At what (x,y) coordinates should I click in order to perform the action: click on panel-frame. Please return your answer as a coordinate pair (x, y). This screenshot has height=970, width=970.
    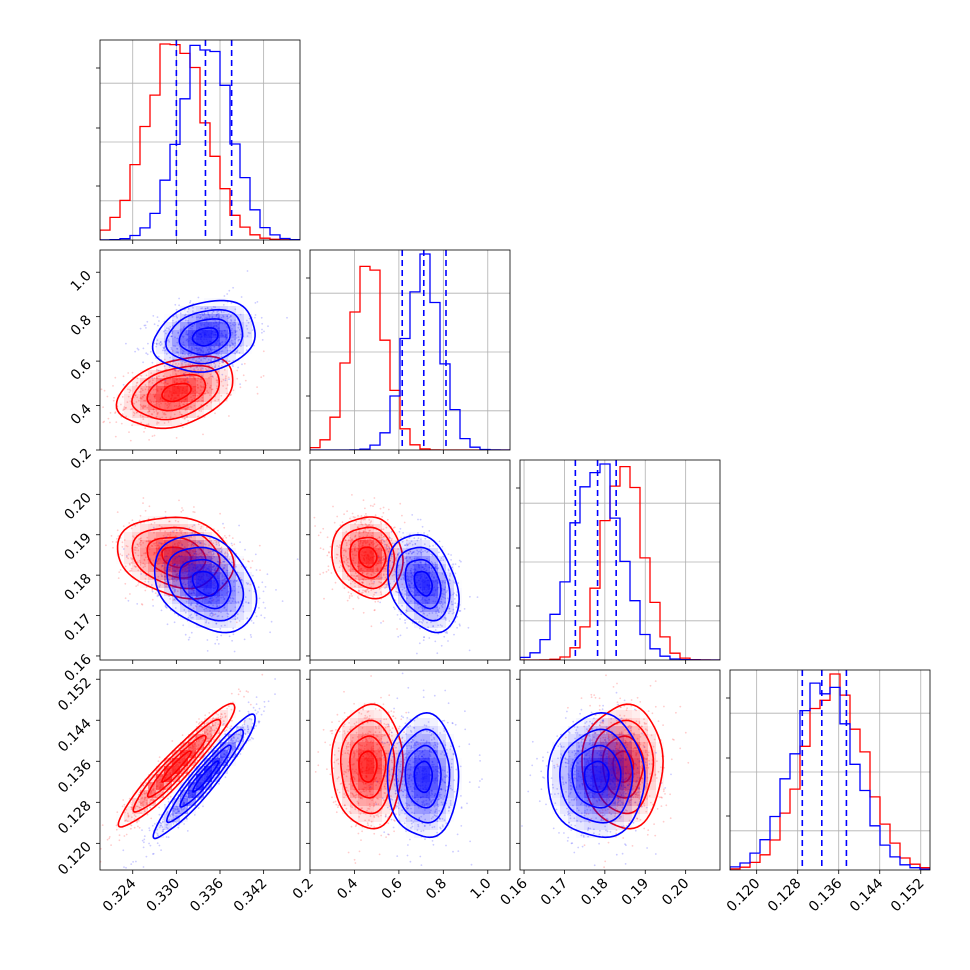
    Looking at the image, I should click on (200, 560).